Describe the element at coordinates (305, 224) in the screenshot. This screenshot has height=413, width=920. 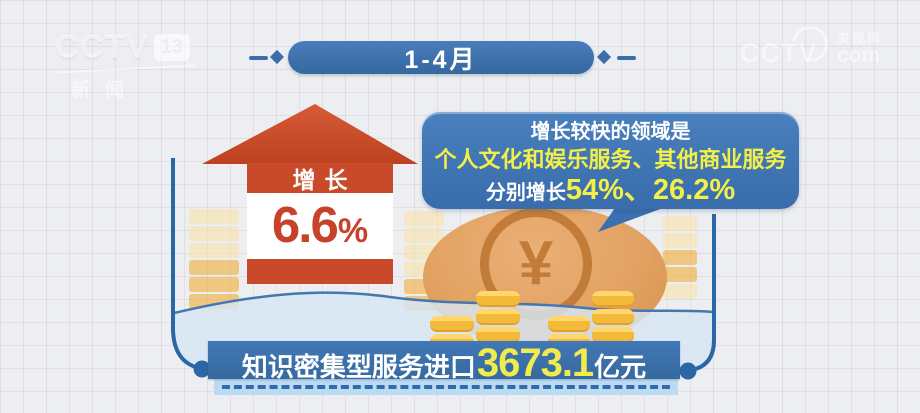
I see `growth-value: 6.6` at that location.